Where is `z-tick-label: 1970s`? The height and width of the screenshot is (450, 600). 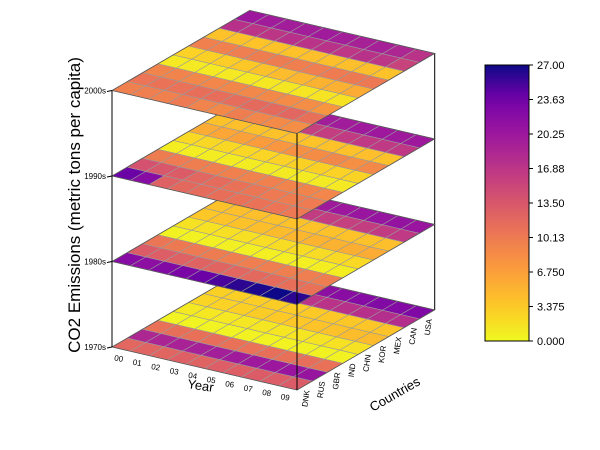
z-tick-label: 1970s is located at coordinates (95, 347).